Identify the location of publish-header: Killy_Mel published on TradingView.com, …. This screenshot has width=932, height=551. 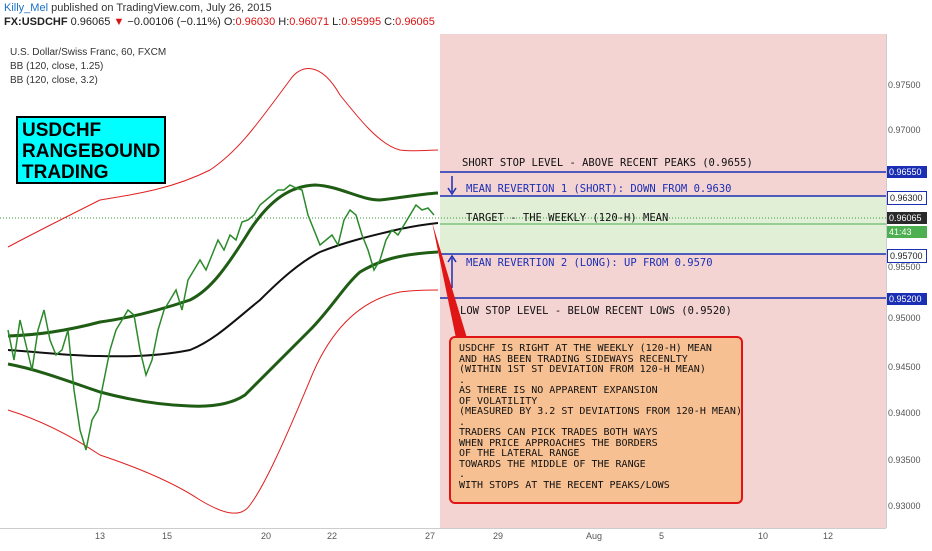
(138, 8).